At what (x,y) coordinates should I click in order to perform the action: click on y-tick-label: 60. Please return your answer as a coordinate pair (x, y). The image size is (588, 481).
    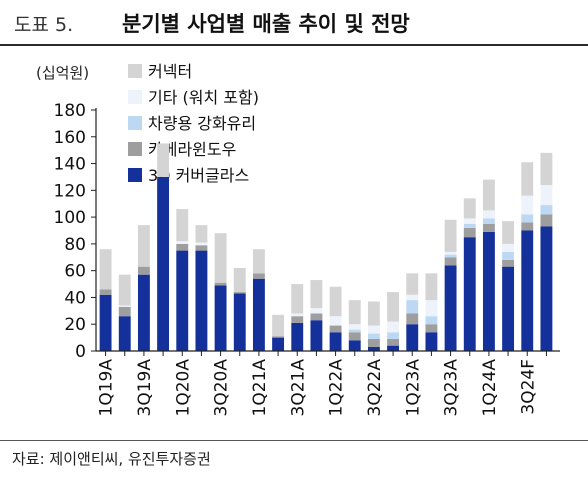
    Looking at the image, I should click on (75, 272).